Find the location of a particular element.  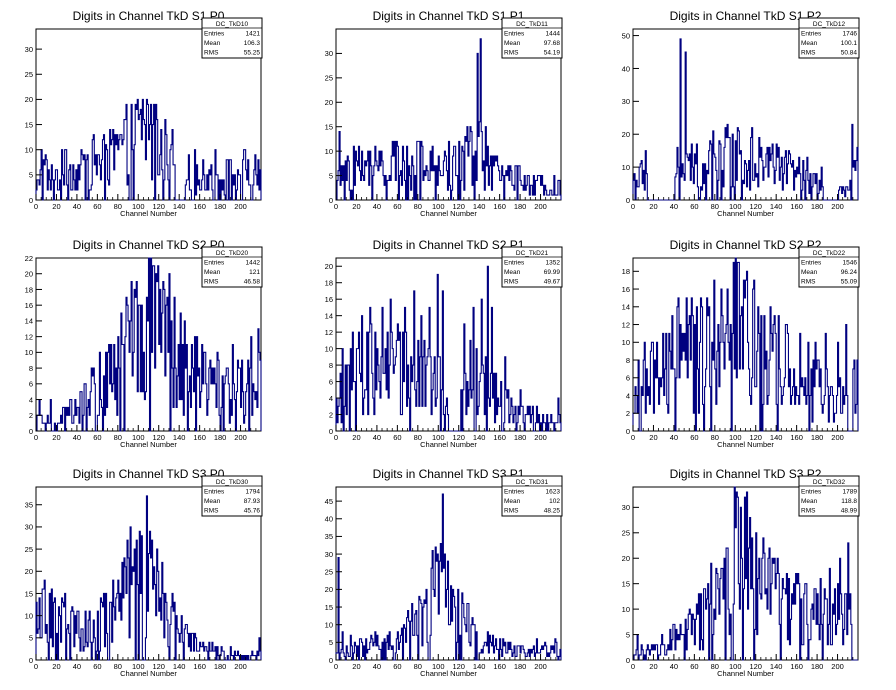

stats-value-entries: 1444 is located at coordinates (553, 34).